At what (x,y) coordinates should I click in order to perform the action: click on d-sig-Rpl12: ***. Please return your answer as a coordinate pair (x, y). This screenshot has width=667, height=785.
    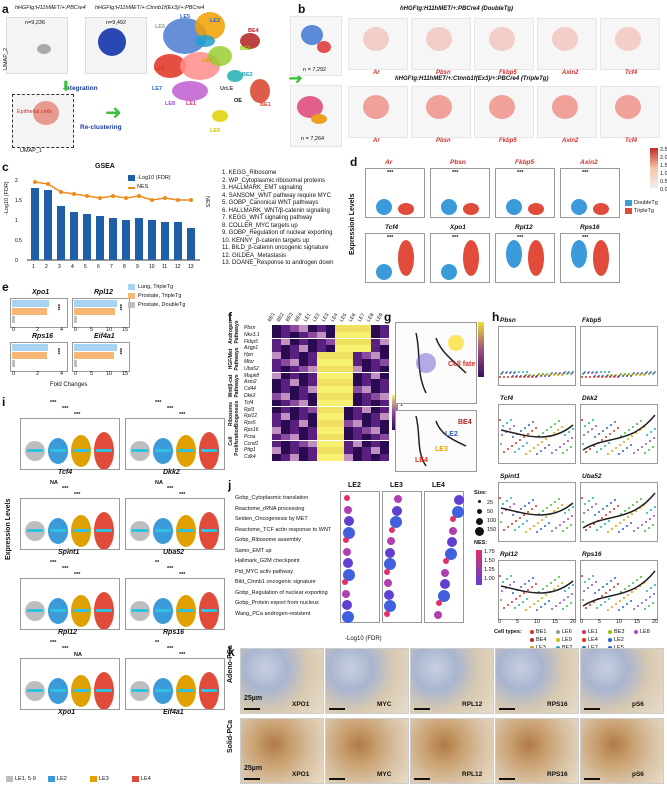
    Looking at the image, I should click on (520, 238).